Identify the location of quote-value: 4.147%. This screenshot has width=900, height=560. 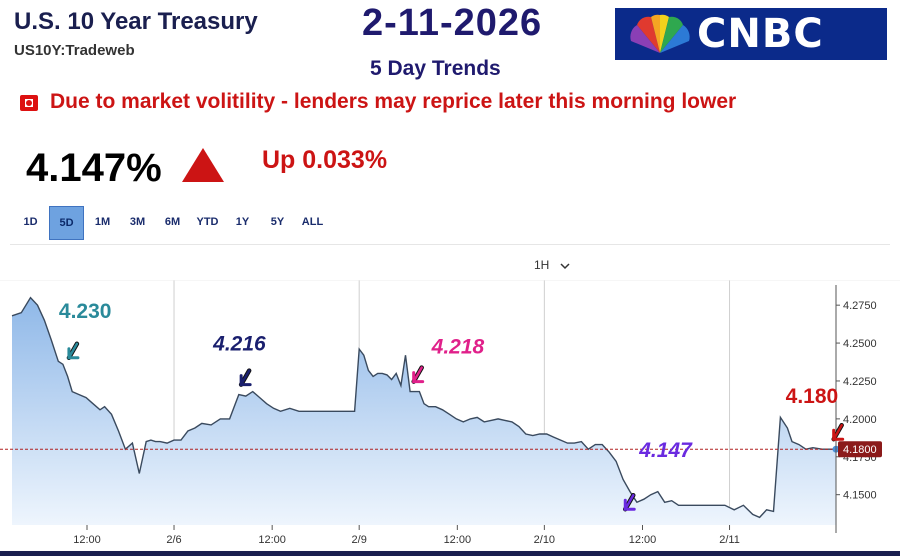
(94, 168).